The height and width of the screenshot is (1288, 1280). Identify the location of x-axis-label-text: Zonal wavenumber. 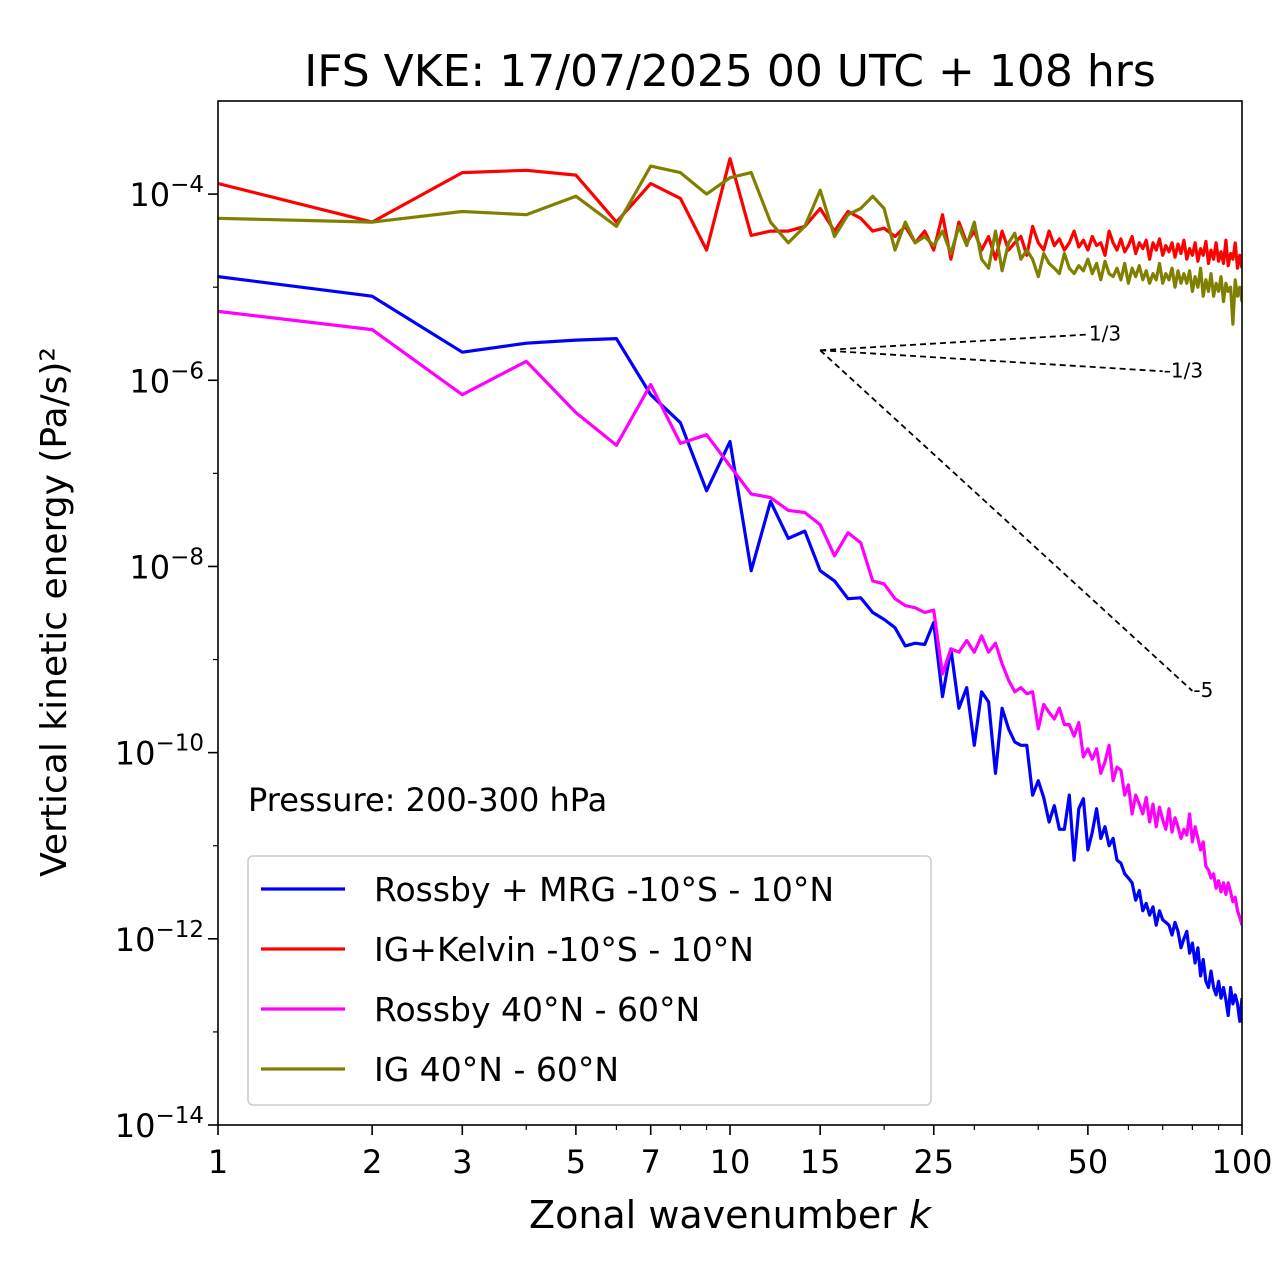
(713, 1215).